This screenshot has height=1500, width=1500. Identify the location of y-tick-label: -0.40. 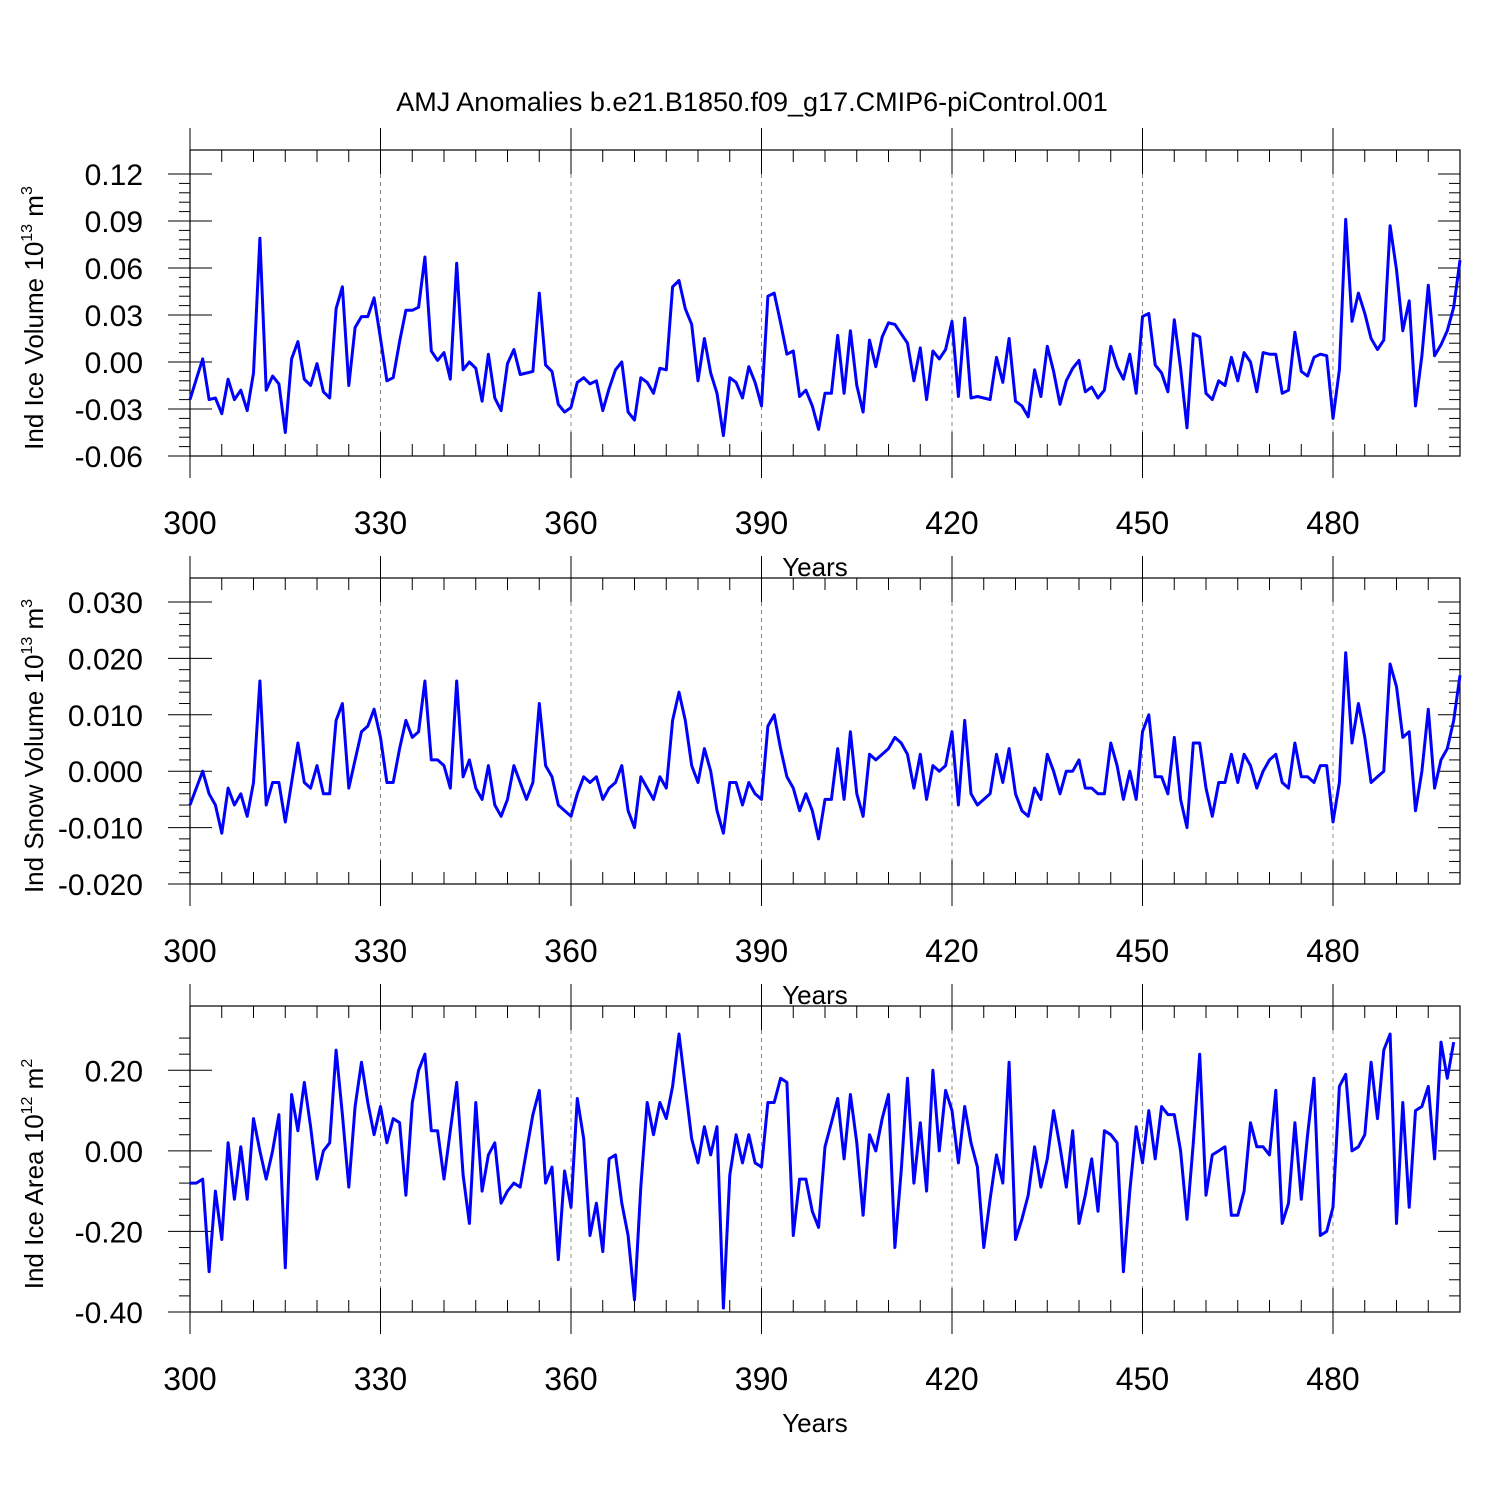
(109, 1313).